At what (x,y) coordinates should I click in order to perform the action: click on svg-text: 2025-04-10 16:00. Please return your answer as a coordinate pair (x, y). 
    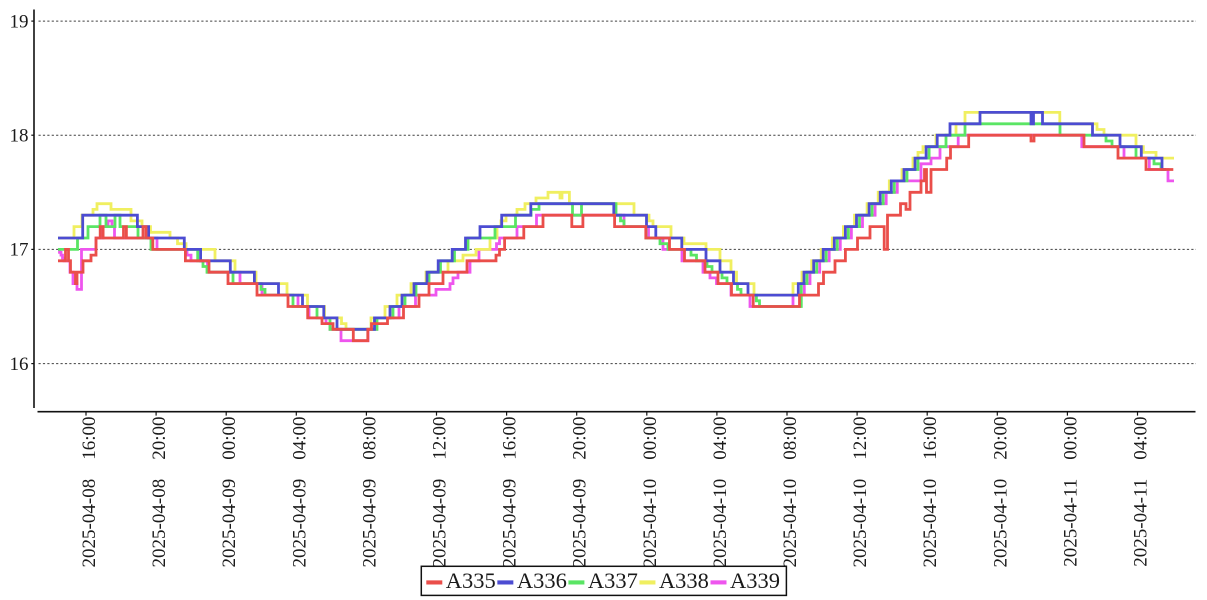
    Looking at the image, I should click on (930, 492).